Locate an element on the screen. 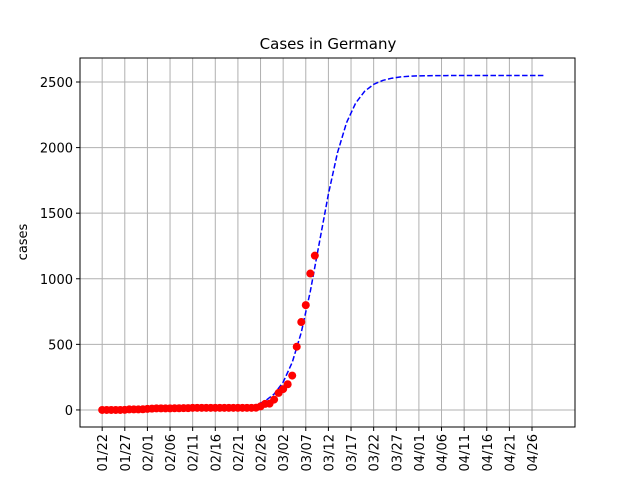  x-tick-label: 04/06 is located at coordinates (443, 452).